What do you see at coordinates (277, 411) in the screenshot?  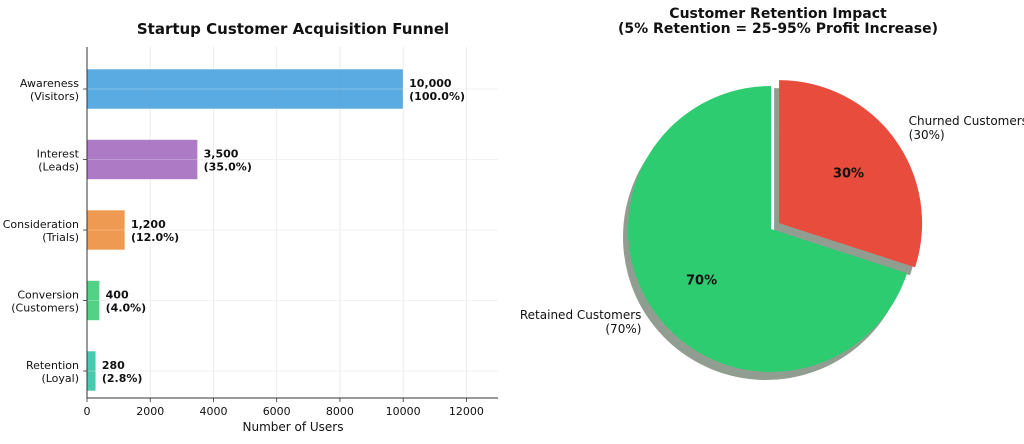 I see `funnel-x-tick-label: 6000` at bounding box center [277, 411].